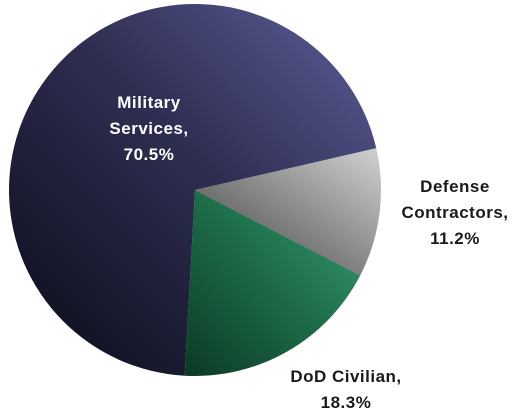  Describe the element at coordinates (345, 376) in the screenshot. I see `slice-label-line: DoD Civilian,` at that location.